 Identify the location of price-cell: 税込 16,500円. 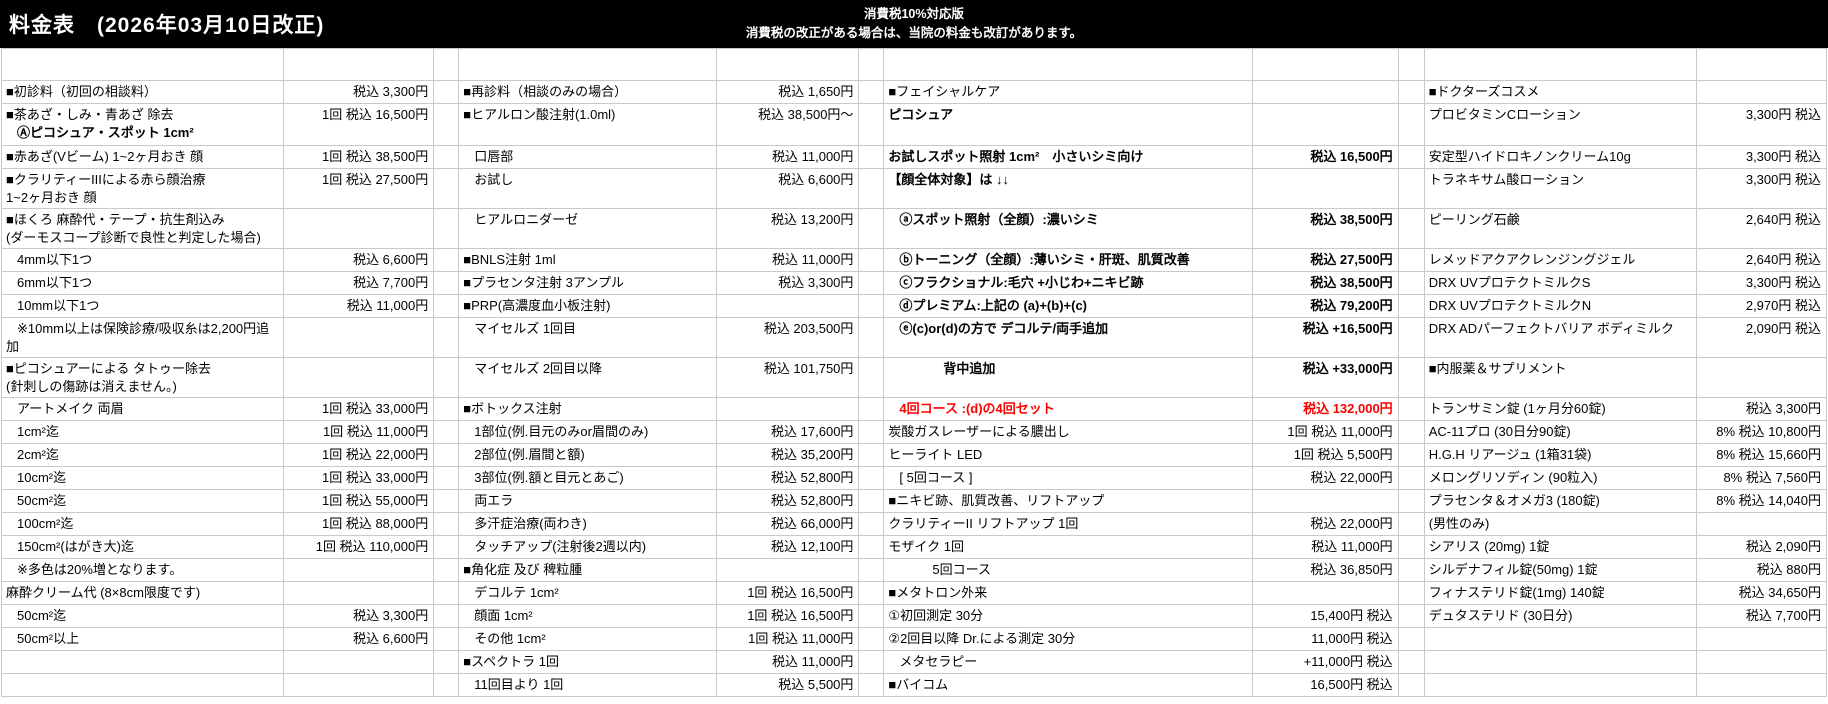
(1325, 157).